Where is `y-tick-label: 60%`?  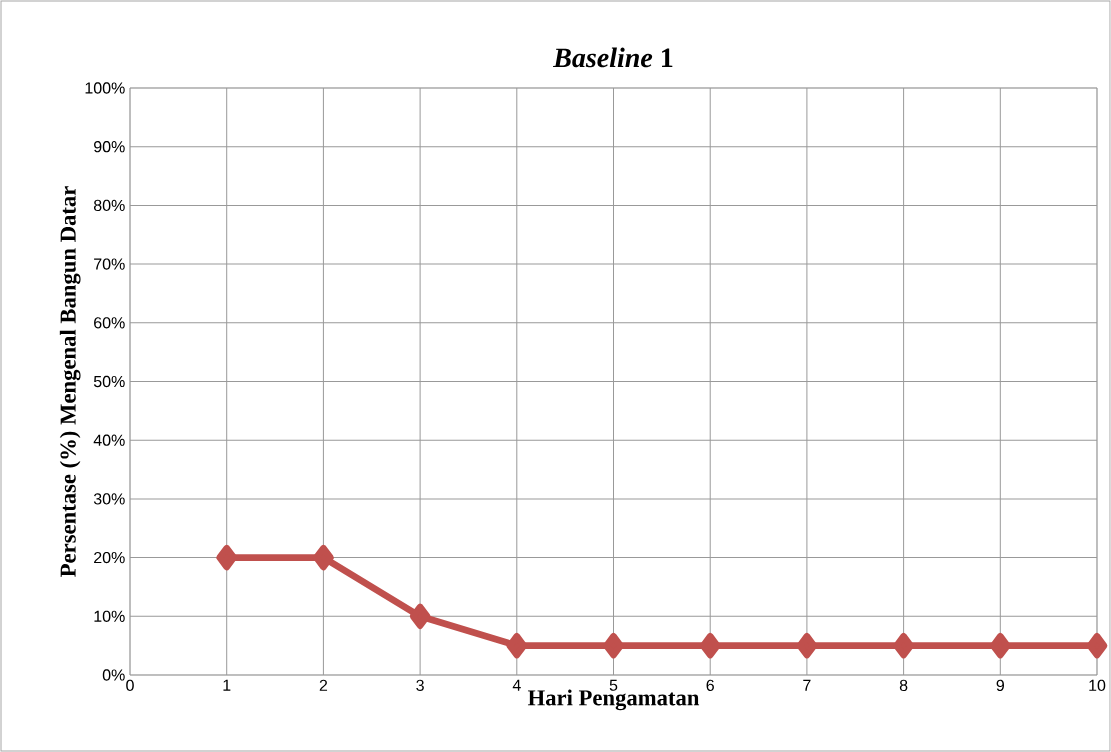
y-tick-label: 60% is located at coordinates (109, 323).